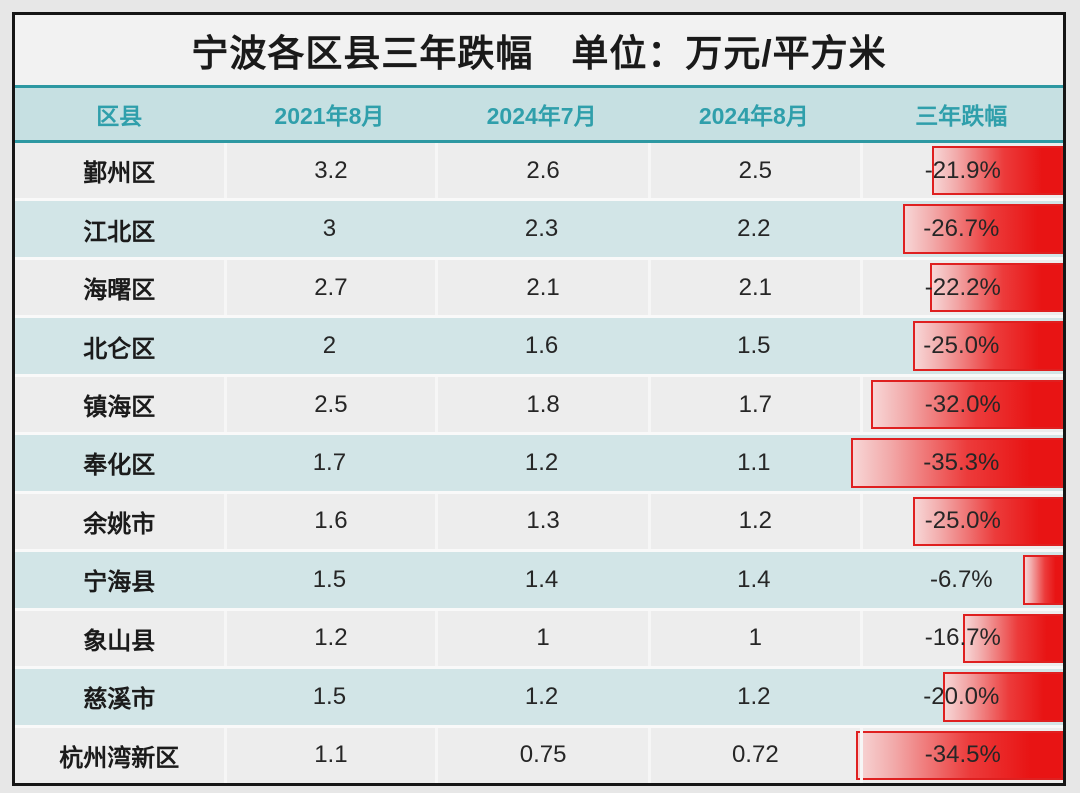 This screenshot has height=793, width=1080. Describe the element at coordinates (541, 638) in the screenshot. I see `value-cell-2024-07: 1` at that location.